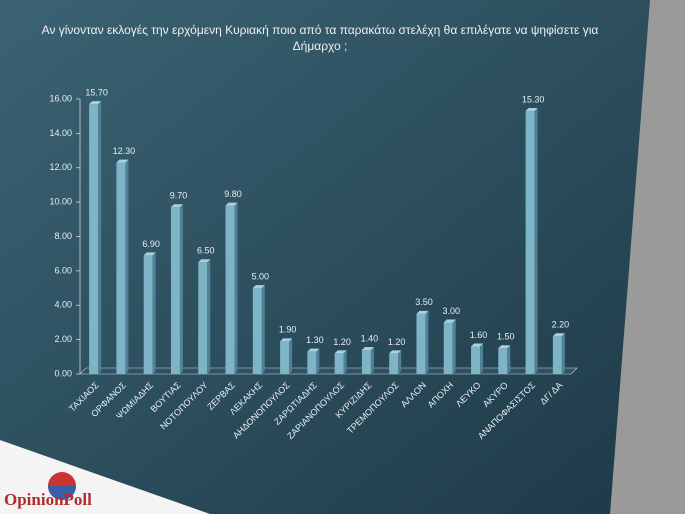 Image resolution: width=685 pixels, height=514 pixels. Describe the element at coordinates (533, 99) in the screenshot. I see `data-label: 15.30` at that location.